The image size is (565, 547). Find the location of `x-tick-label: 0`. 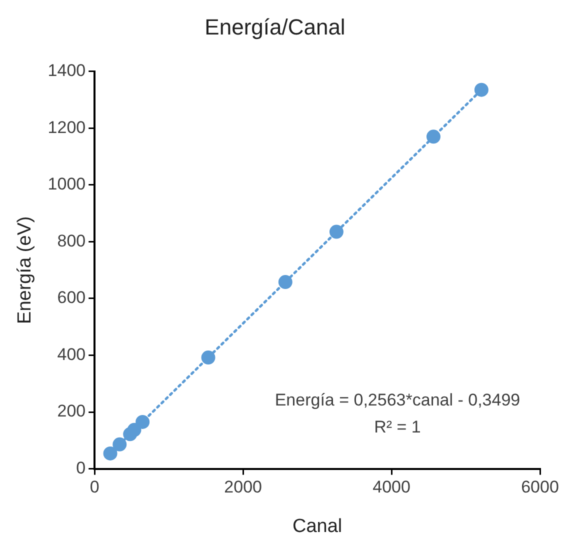

x-tick-label: 0 is located at coordinates (95, 487).